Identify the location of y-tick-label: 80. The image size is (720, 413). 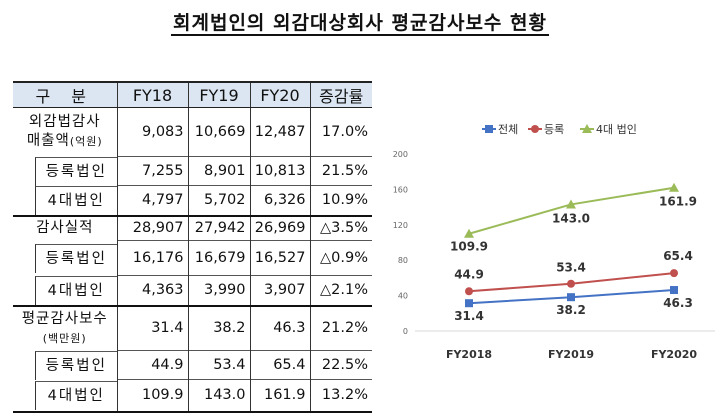
(403, 260).